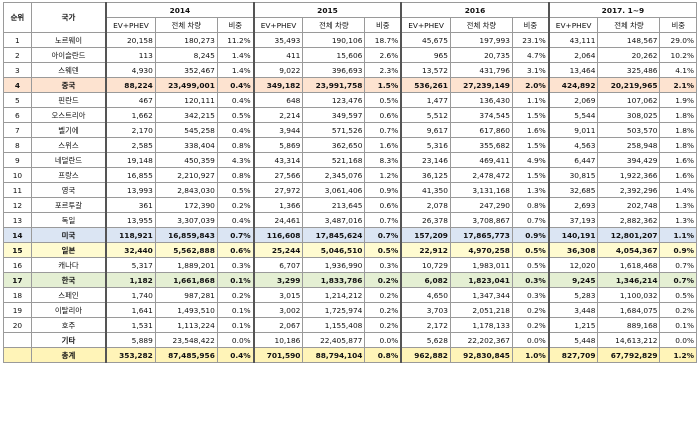 The height and width of the screenshot is (422, 700). What do you see at coordinates (334, 190) in the screenshot?
I see `total-vehicles-cell: 3,061,406` at bounding box center [334, 190].